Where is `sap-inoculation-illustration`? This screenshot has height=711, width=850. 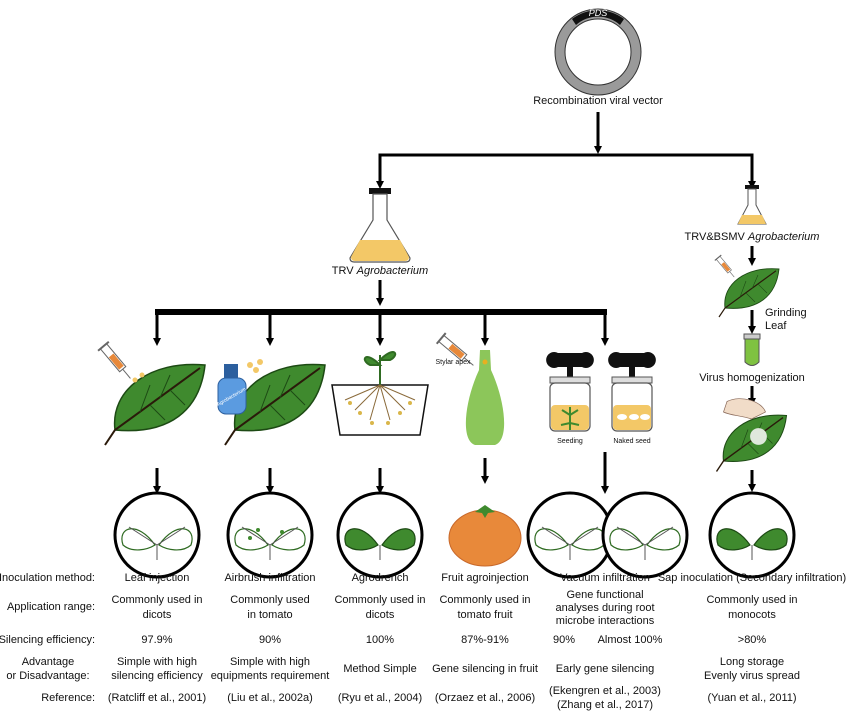 sap-inoculation-illustration is located at coordinates (751, 435).